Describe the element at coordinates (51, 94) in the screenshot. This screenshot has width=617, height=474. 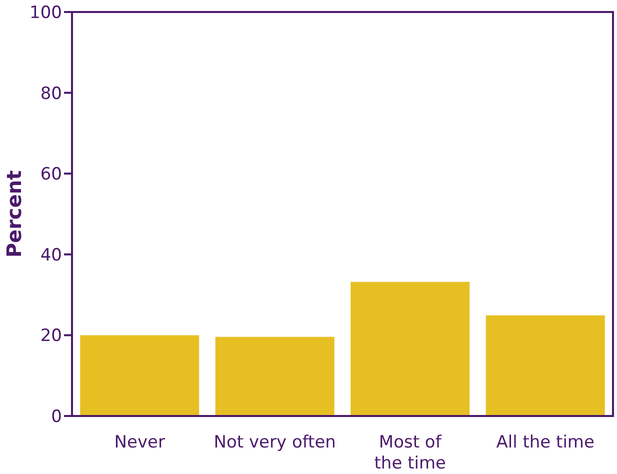
I see `y-tick-label: 80` at that location.